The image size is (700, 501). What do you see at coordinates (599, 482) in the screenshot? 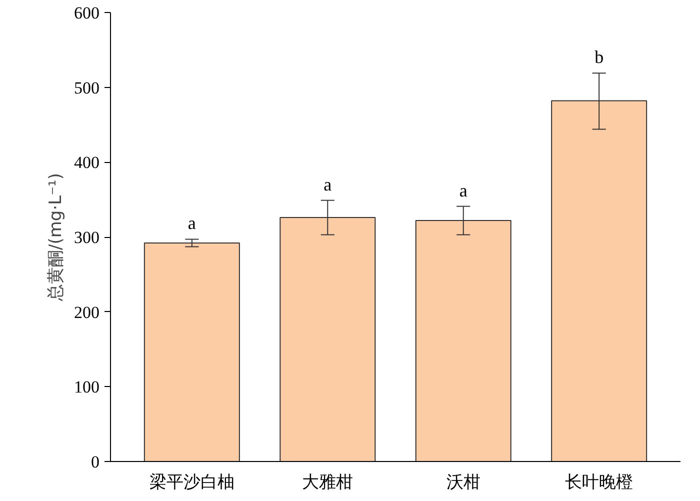
I see `x-tick-label: 长叶晚橙` at bounding box center [599, 482].